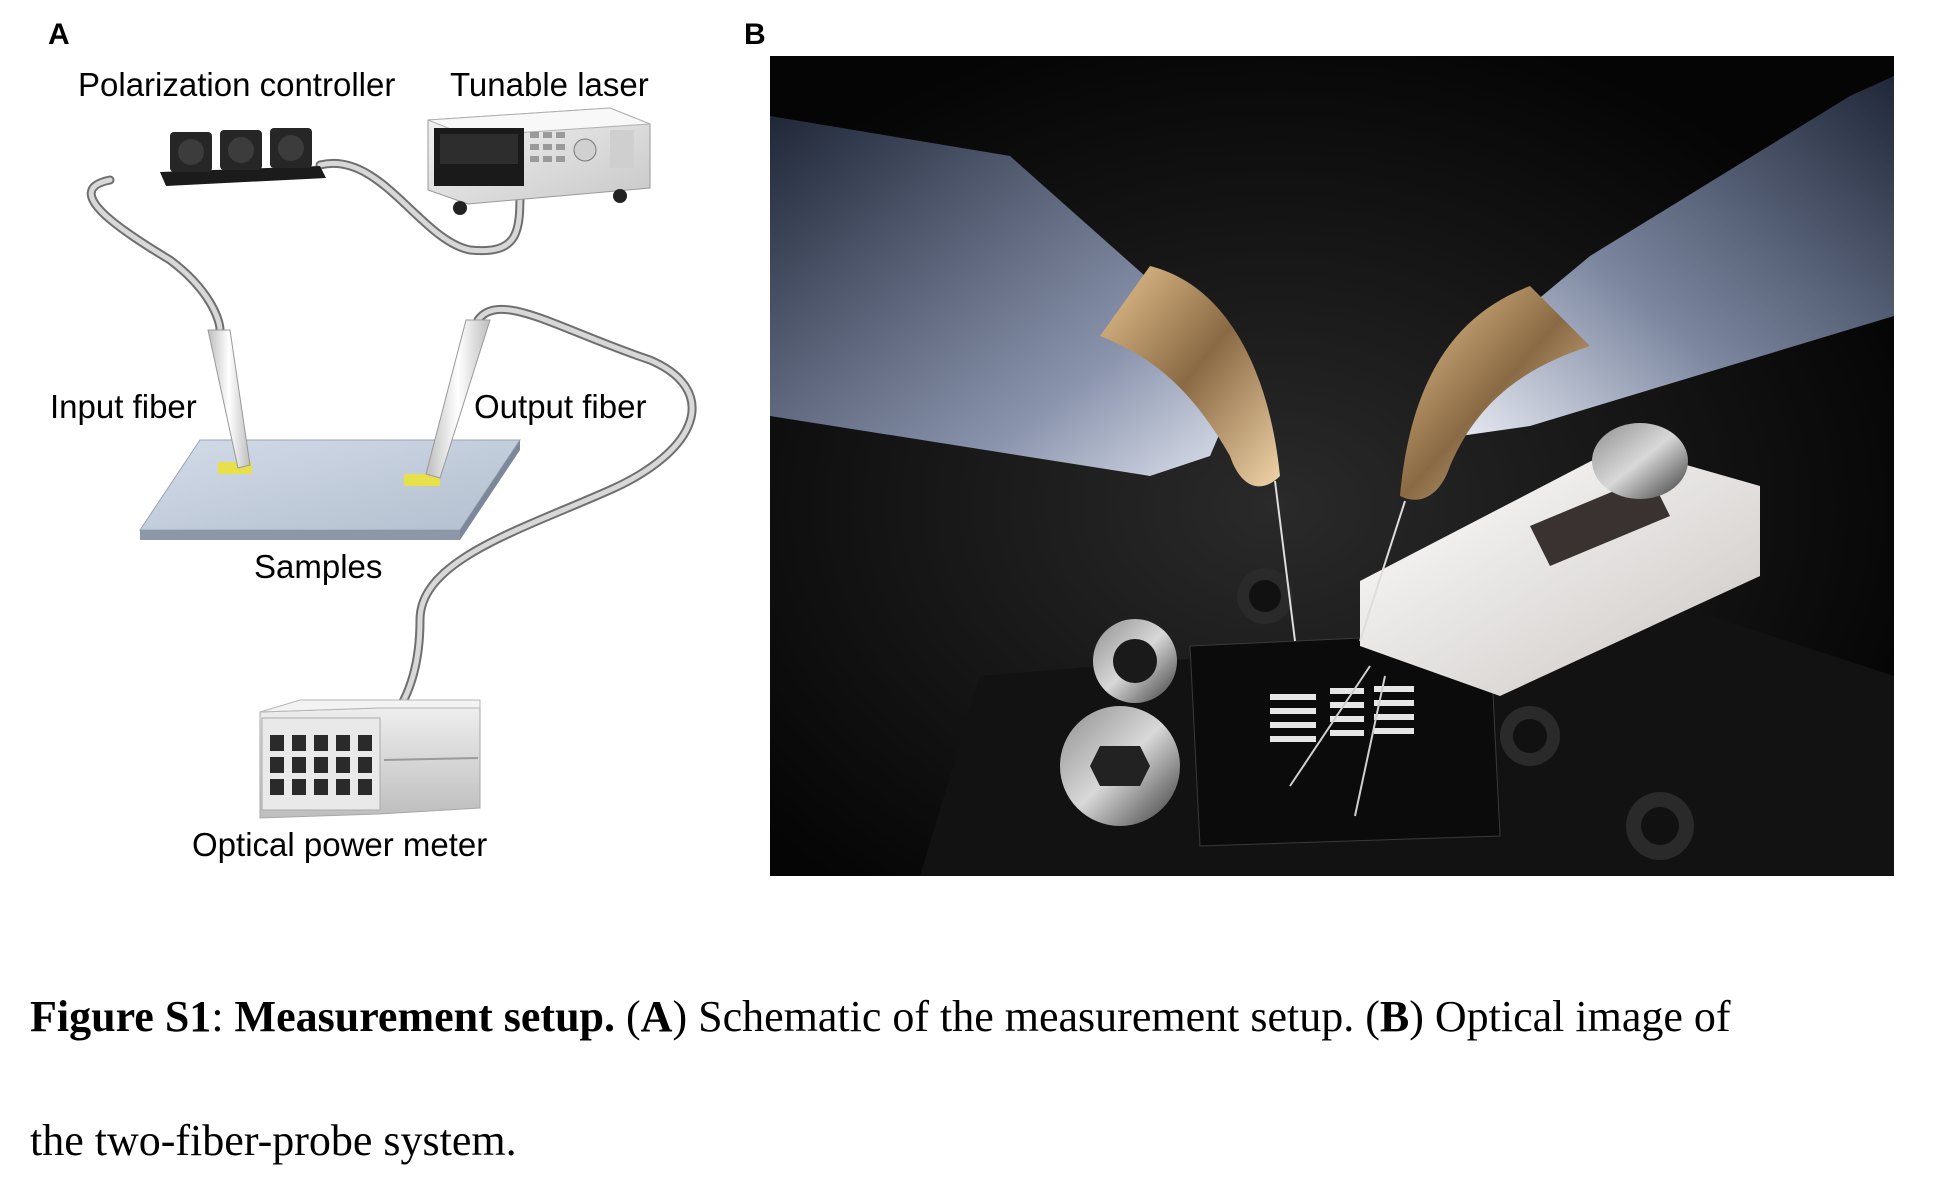  Describe the element at coordinates (425, 1016) in the screenshot. I see `caption-title: Measurement setup.` at that location.